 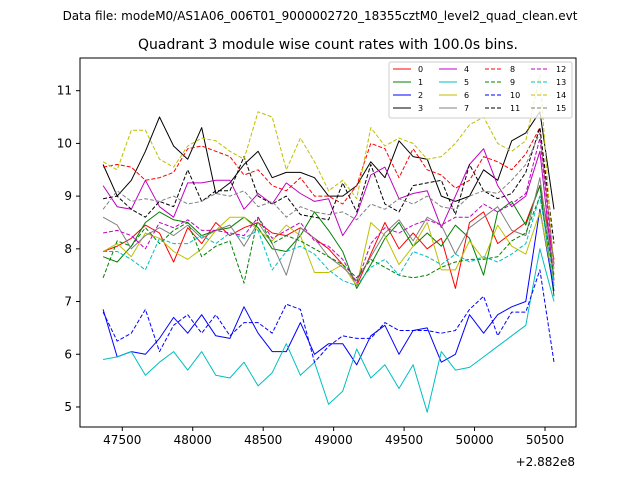 I want to click on legend-frame, so click(x=480, y=90).